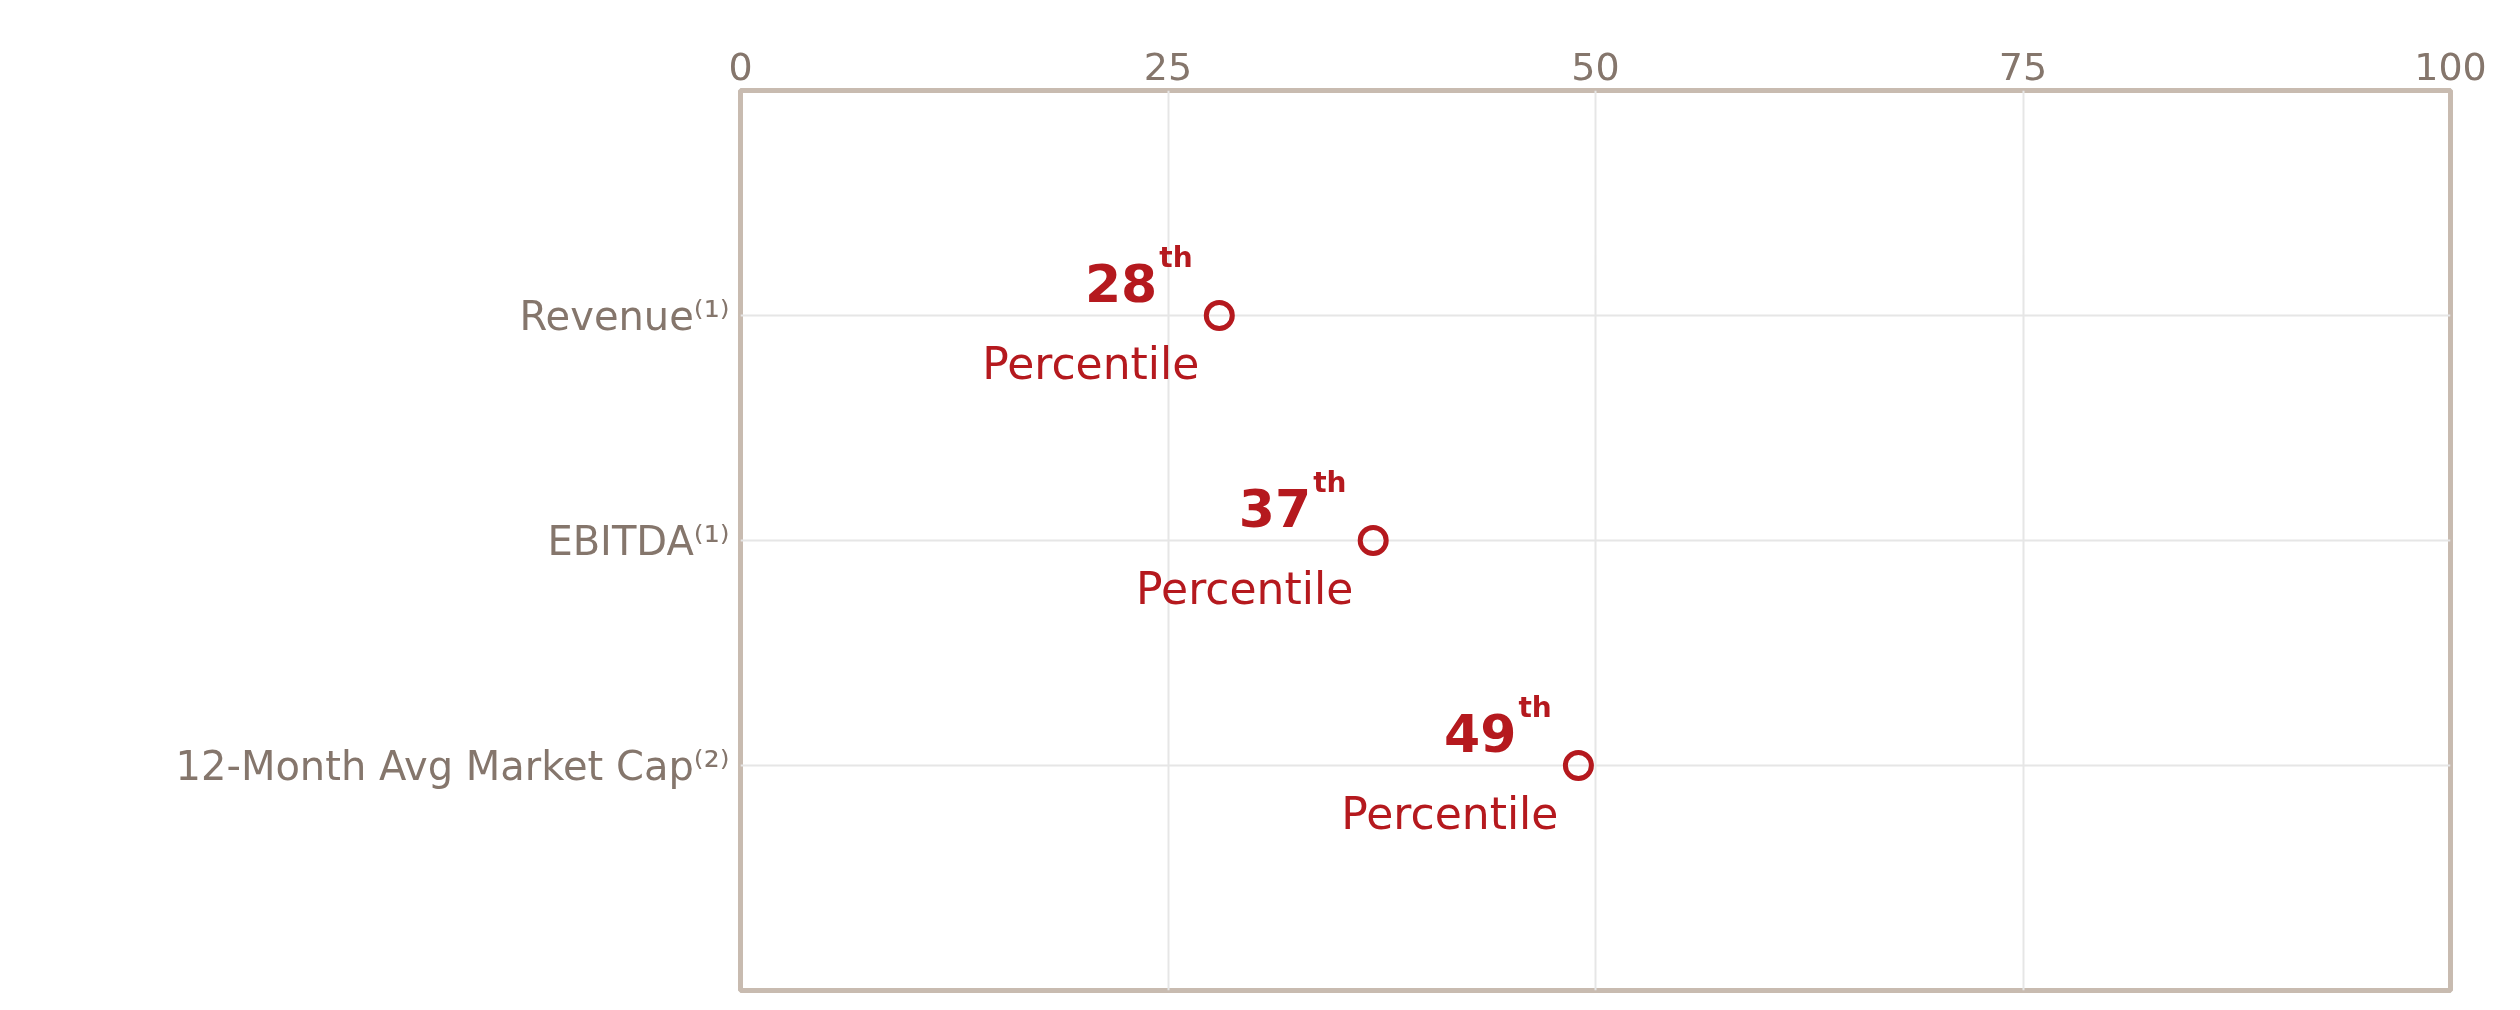 This screenshot has width=2520, height=1010. I want to click on x-tick-label: 25, so click(1168, 66).